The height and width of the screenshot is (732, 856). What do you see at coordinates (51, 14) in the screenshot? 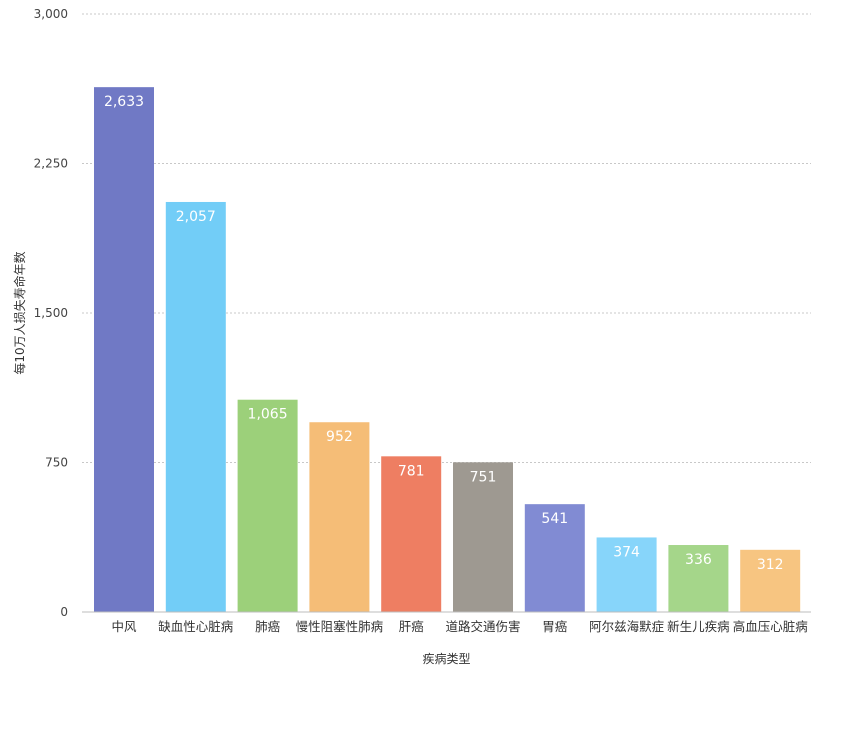
I see `y-tick-label: 3,000` at bounding box center [51, 14].